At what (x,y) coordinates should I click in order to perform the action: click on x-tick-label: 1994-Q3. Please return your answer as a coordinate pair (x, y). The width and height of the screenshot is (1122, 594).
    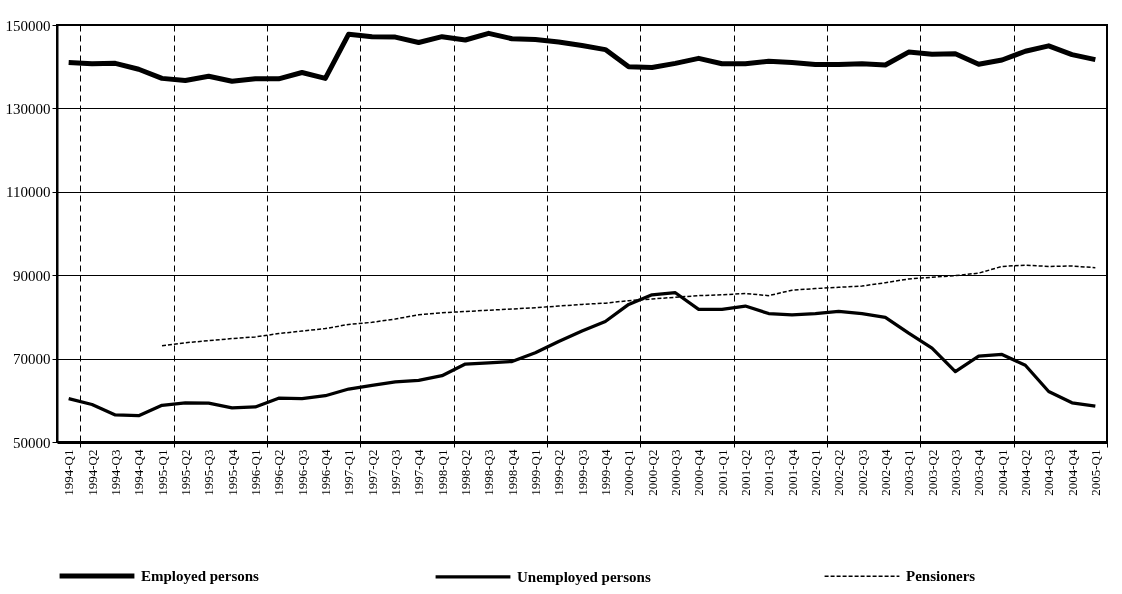
    Looking at the image, I should click on (115, 472).